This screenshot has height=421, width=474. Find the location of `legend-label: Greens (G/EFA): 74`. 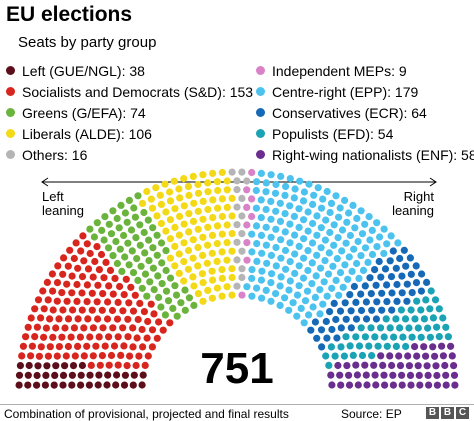

legend-label: Greens (G/EFA): 74 is located at coordinates (84, 112).